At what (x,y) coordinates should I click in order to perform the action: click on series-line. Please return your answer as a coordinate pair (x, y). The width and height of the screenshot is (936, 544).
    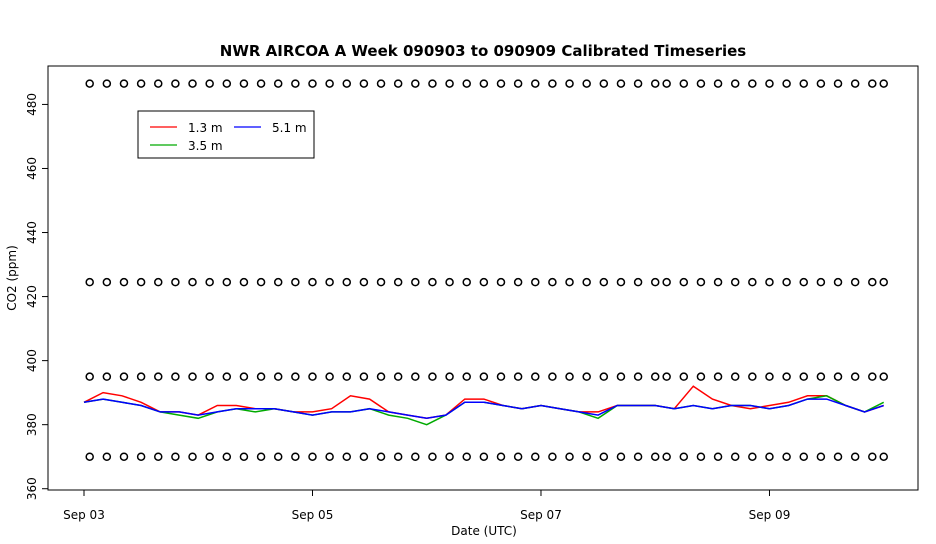
    Looking at the image, I should click on (483, 402).